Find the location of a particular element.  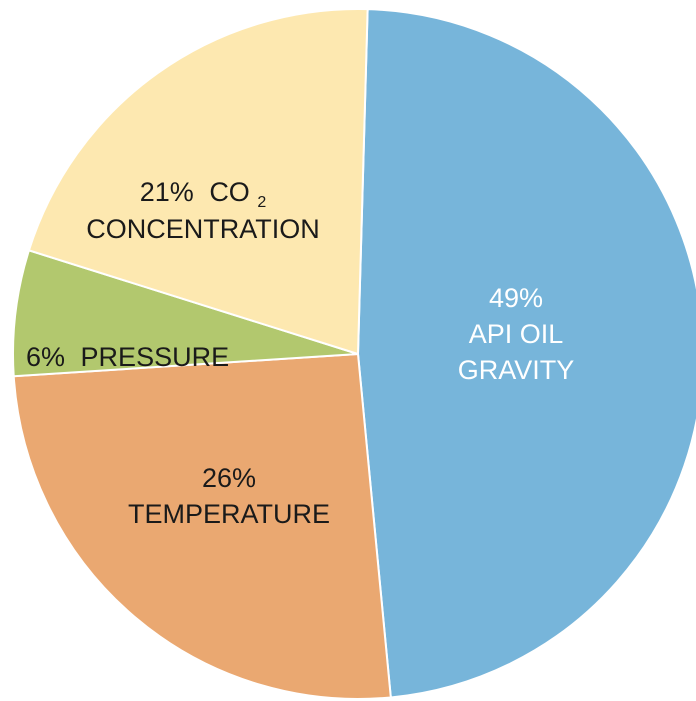

pie-slice-pressure is located at coordinates (185, 313).